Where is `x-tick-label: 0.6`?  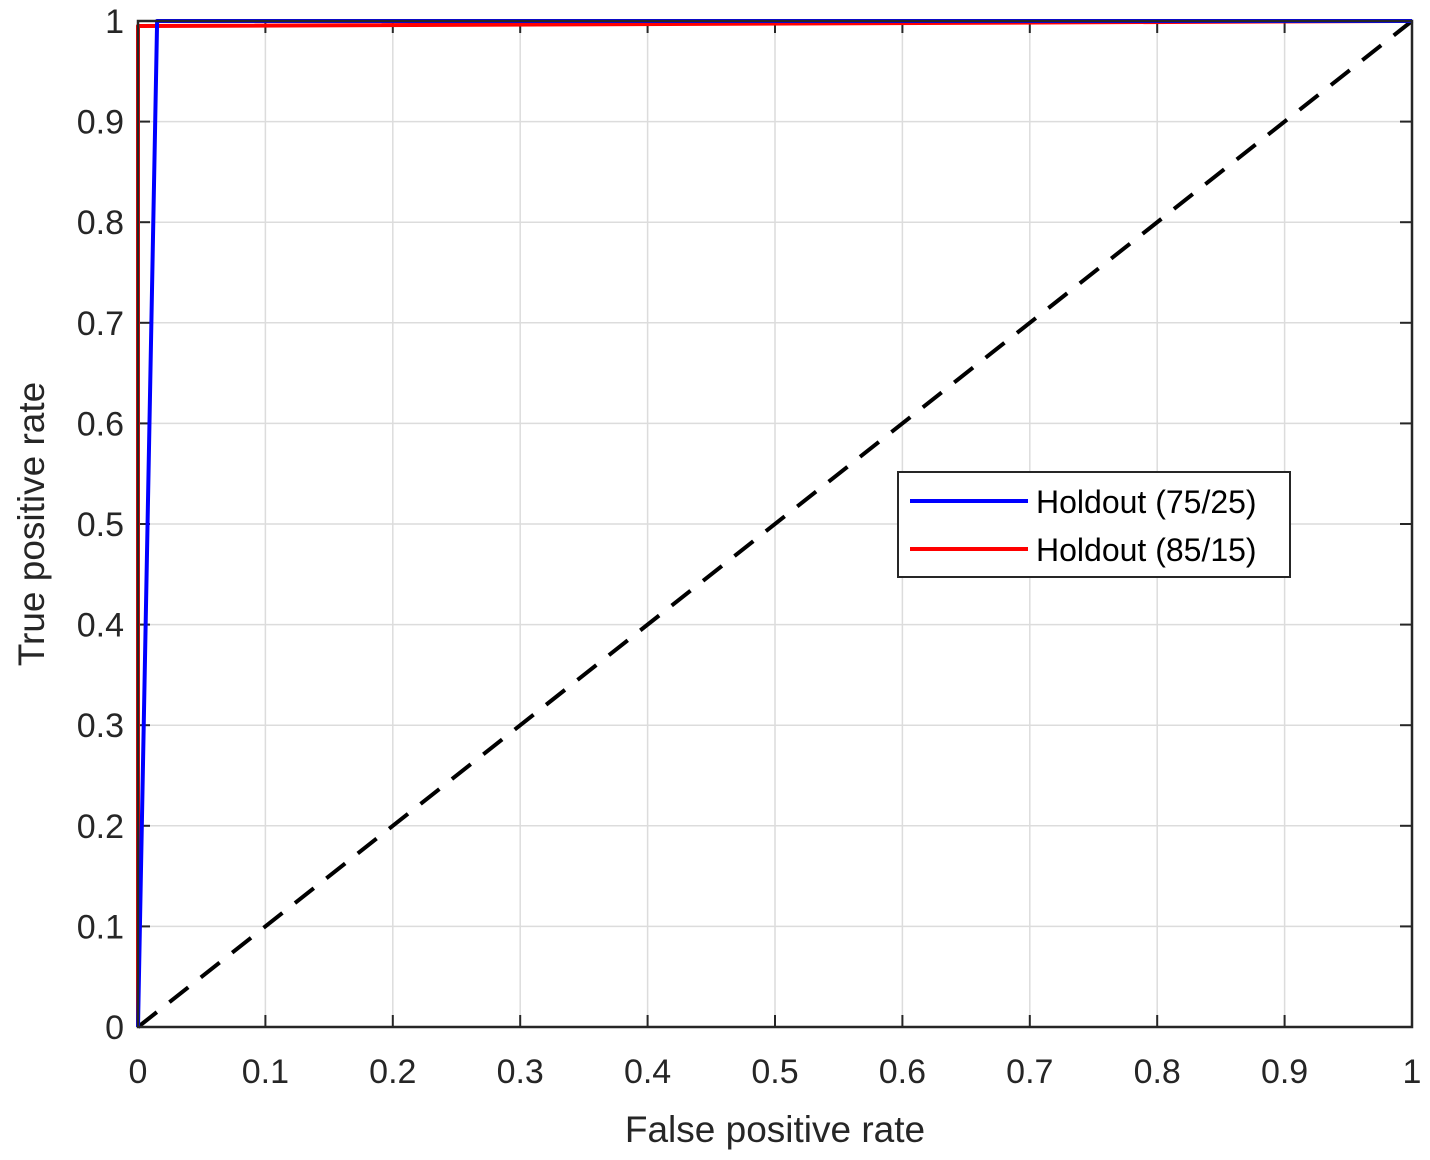 x-tick-label: 0.6 is located at coordinates (902, 1072).